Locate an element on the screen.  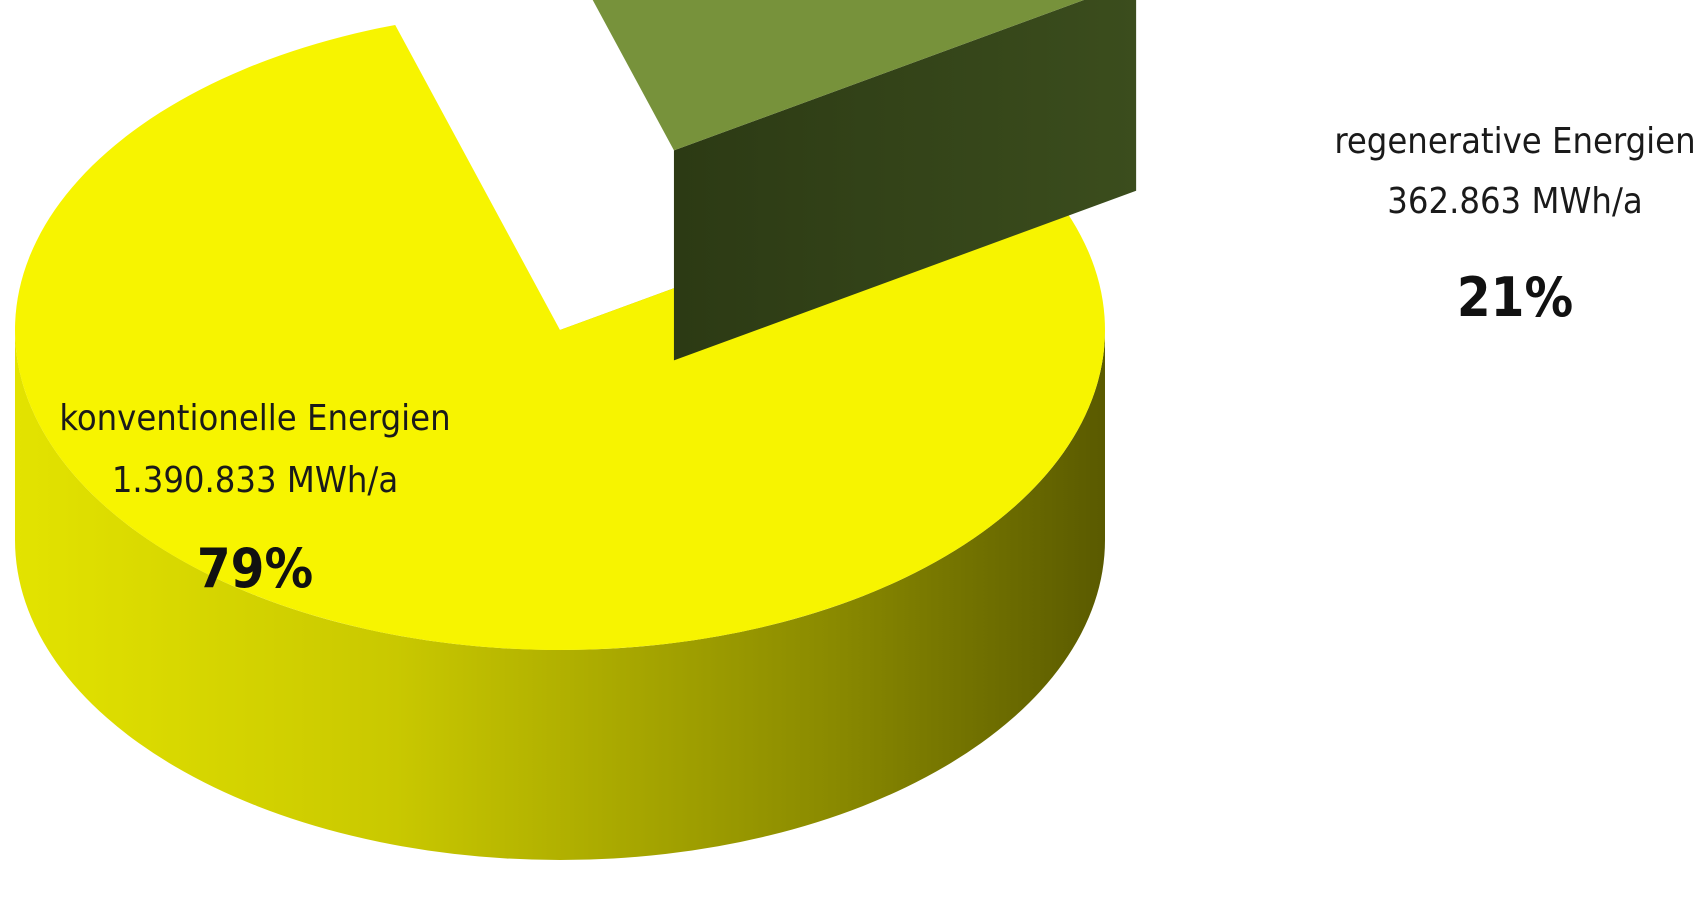
slice-label-regenerative-percent: 21% is located at coordinates (1515, 297).